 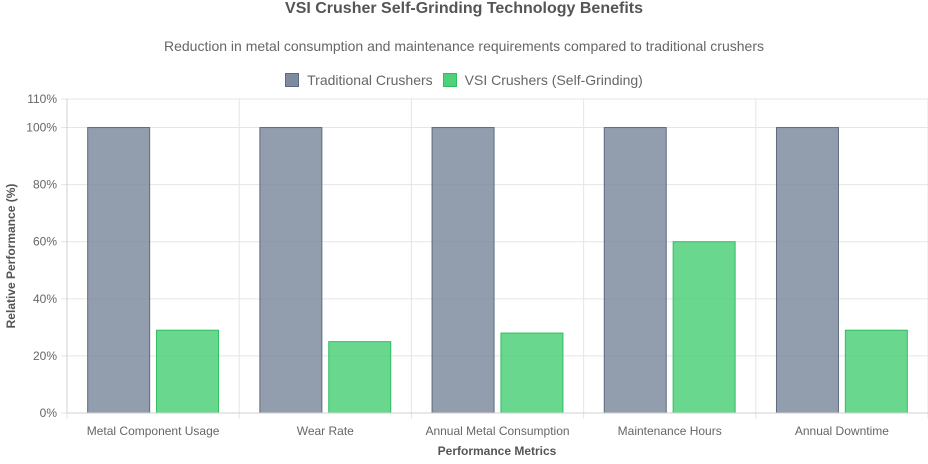 I want to click on x-axis-label: Performance Metrics, so click(x=497, y=451).